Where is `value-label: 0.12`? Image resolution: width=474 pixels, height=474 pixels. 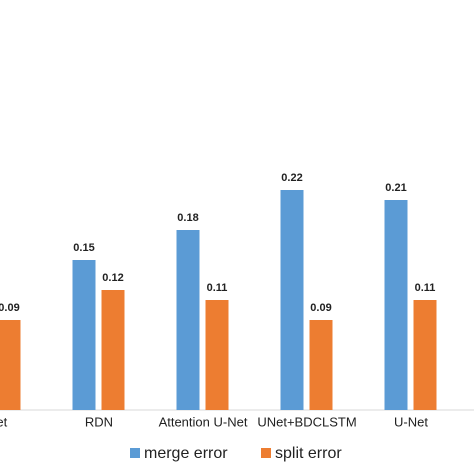
value-label: 0.12 is located at coordinates (112, 278).